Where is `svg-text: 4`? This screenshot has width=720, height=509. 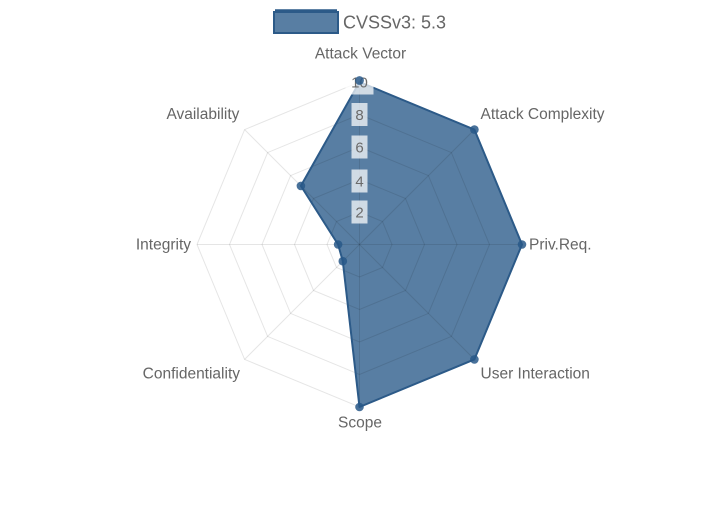
svg-text: 4 is located at coordinates (359, 181).